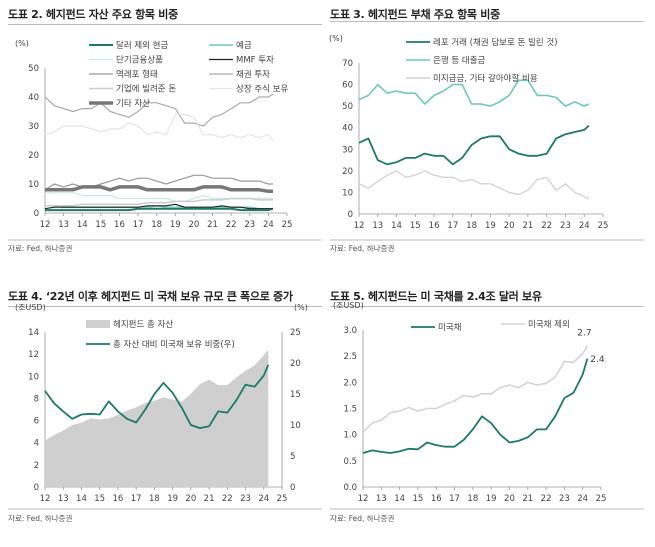 The width and height of the screenshot is (655, 547). Describe the element at coordinates (36, 444) in the screenshot. I see `y-tick-label: 4` at that location.